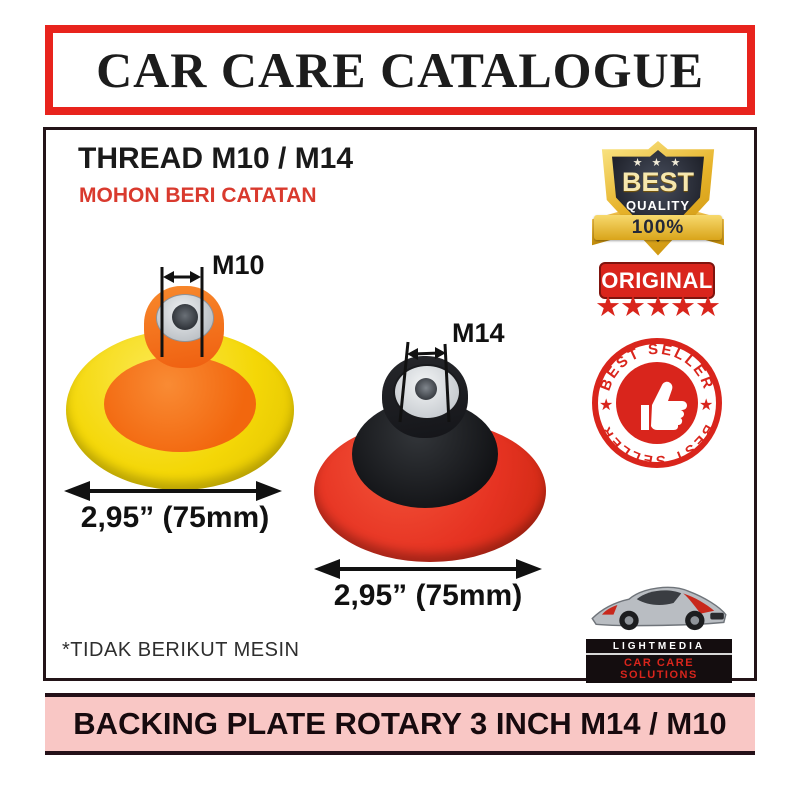 The height and width of the screenshot is (800, 800). I want to click on ribbon-band, so click(658, 227).